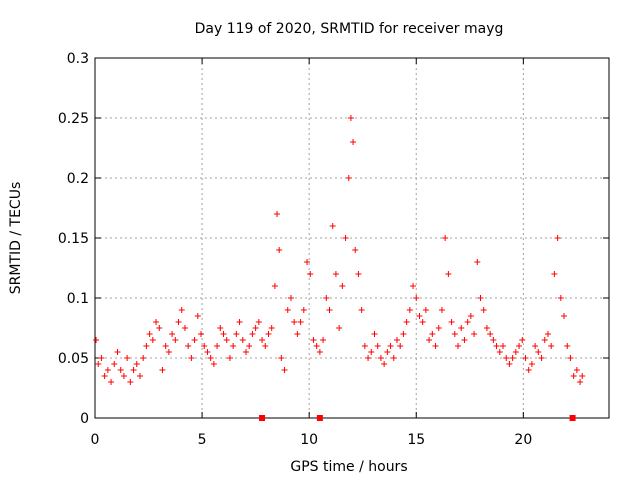  Describe the element at coordinates (417, 418) in the screenshot. I see `axis-markers` at that location.